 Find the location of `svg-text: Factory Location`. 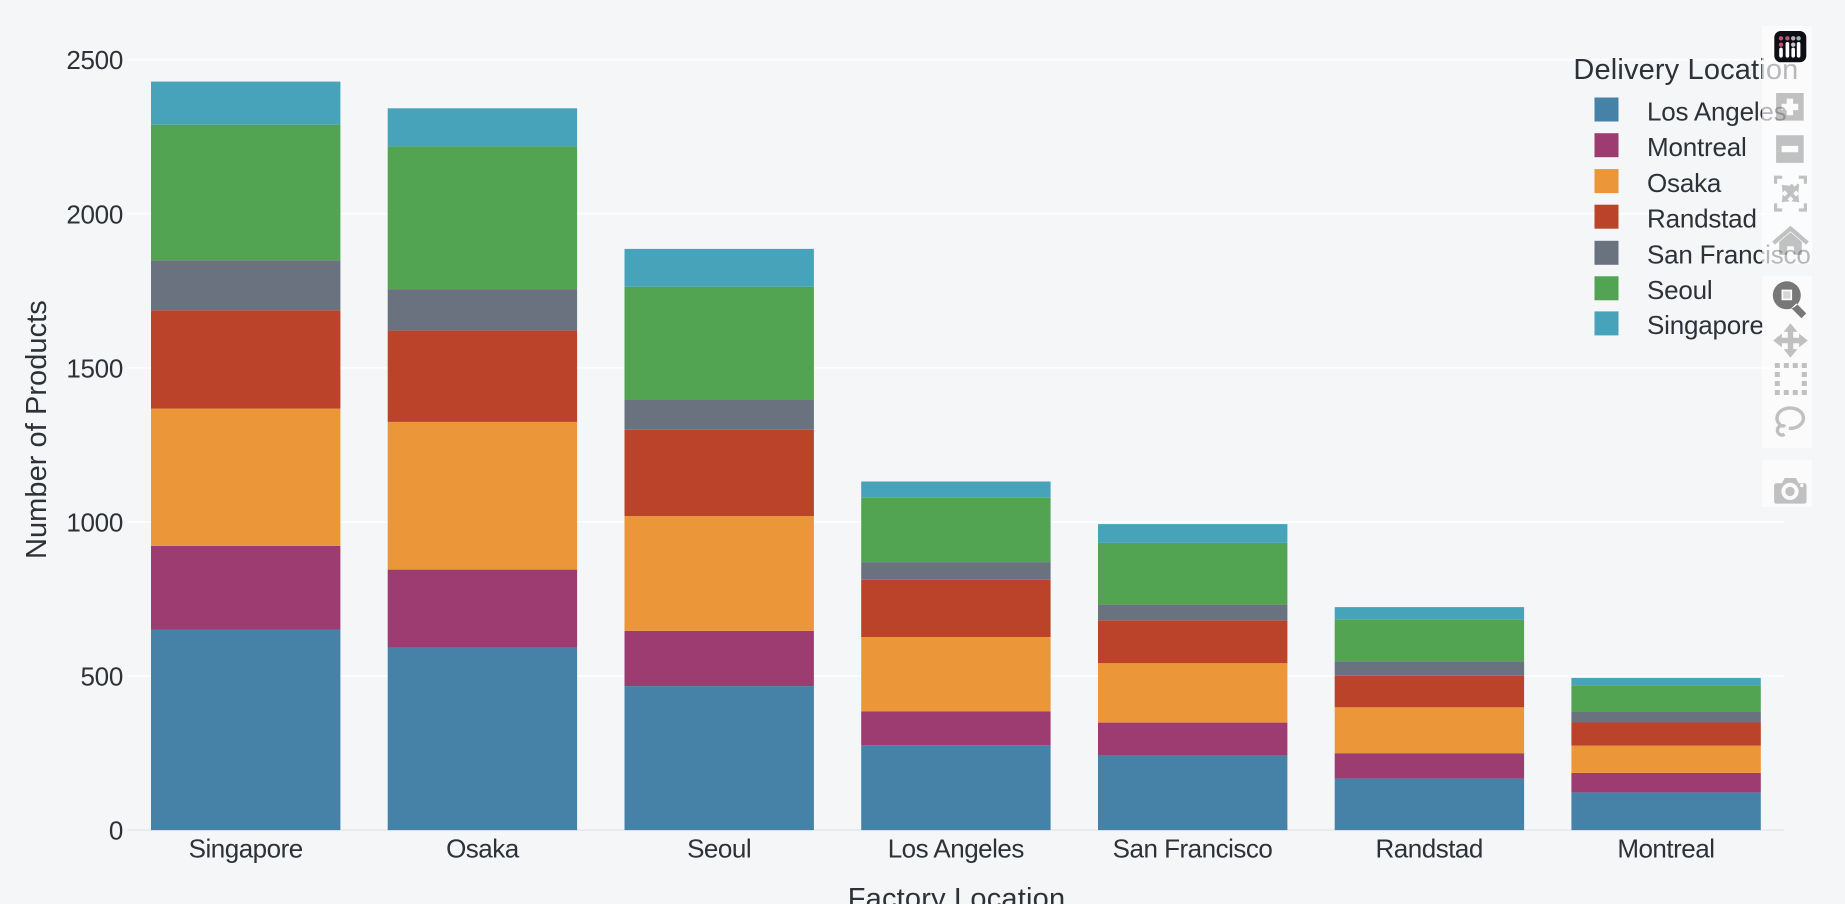

svg-text: Factory Location is located at coordinates (957, 893).